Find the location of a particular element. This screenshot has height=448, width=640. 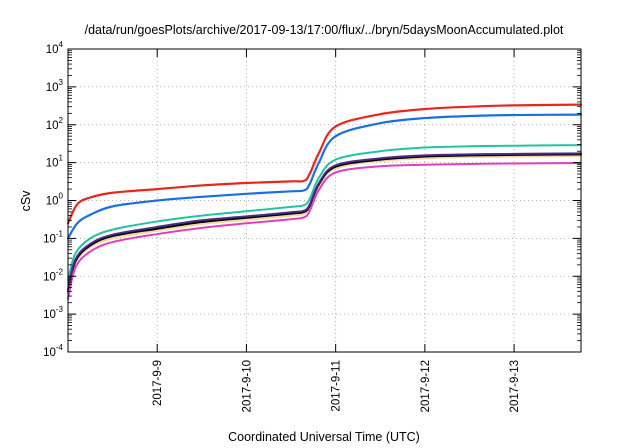

x-tick-label: 2017-9-9 is located at coordinates (158, 383).